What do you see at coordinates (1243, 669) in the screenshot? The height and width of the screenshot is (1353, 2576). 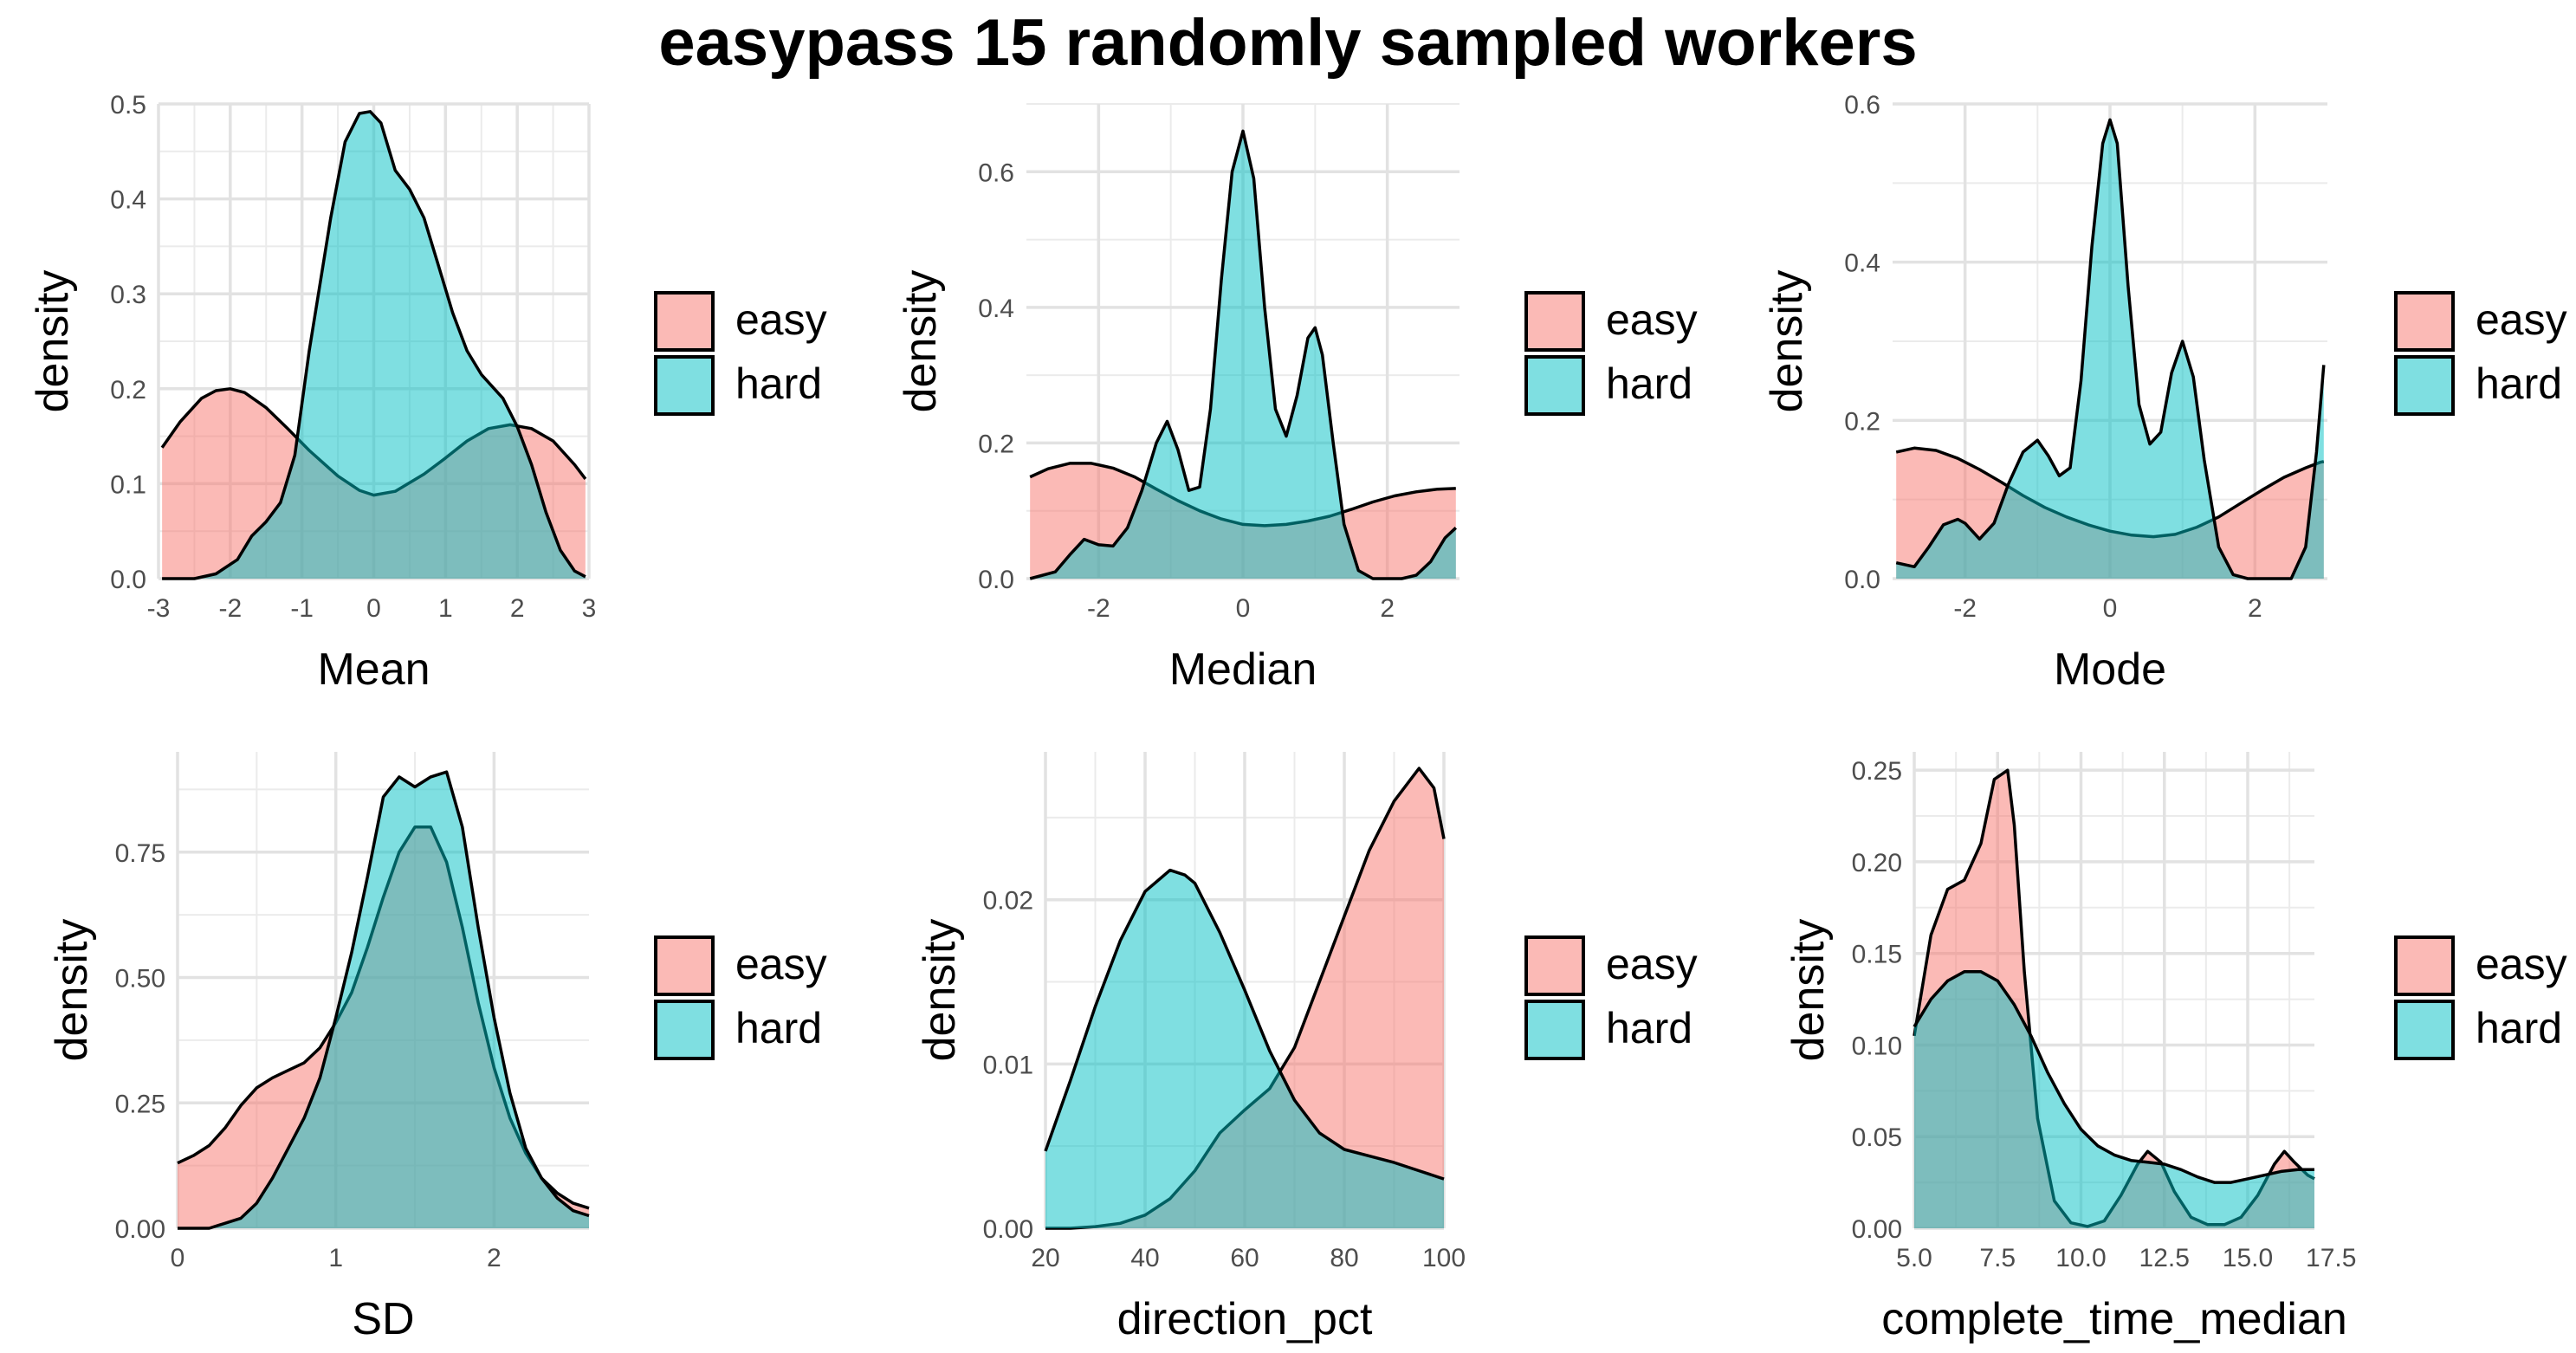 I see `x-axis-title: Median` at bounding box center [1243, 669].